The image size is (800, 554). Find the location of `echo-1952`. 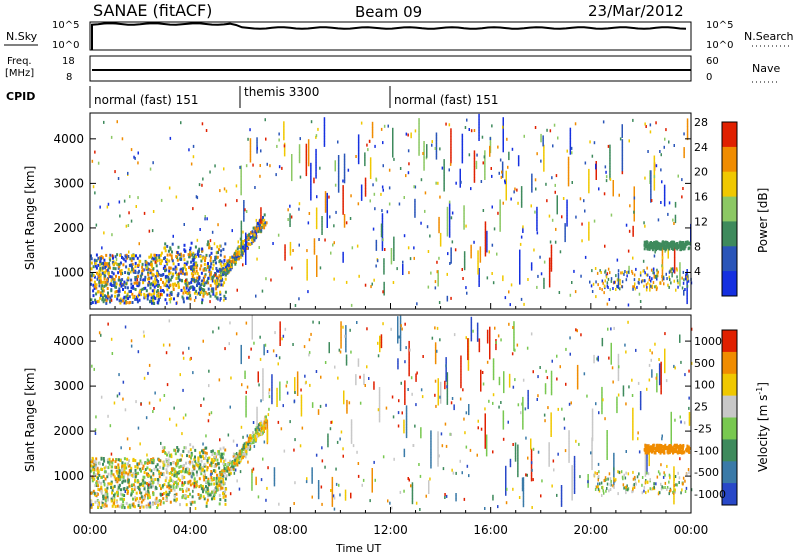

echo-1952 is located at coordinates (549, 283).